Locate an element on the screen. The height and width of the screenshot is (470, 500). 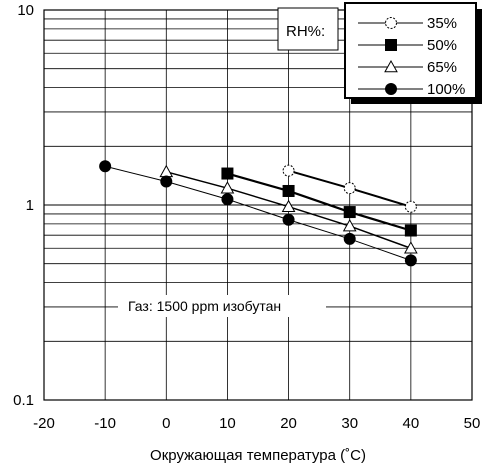
annotation-text: Газ: 1500 ppm изобутан is located at coordinates (204, 306).